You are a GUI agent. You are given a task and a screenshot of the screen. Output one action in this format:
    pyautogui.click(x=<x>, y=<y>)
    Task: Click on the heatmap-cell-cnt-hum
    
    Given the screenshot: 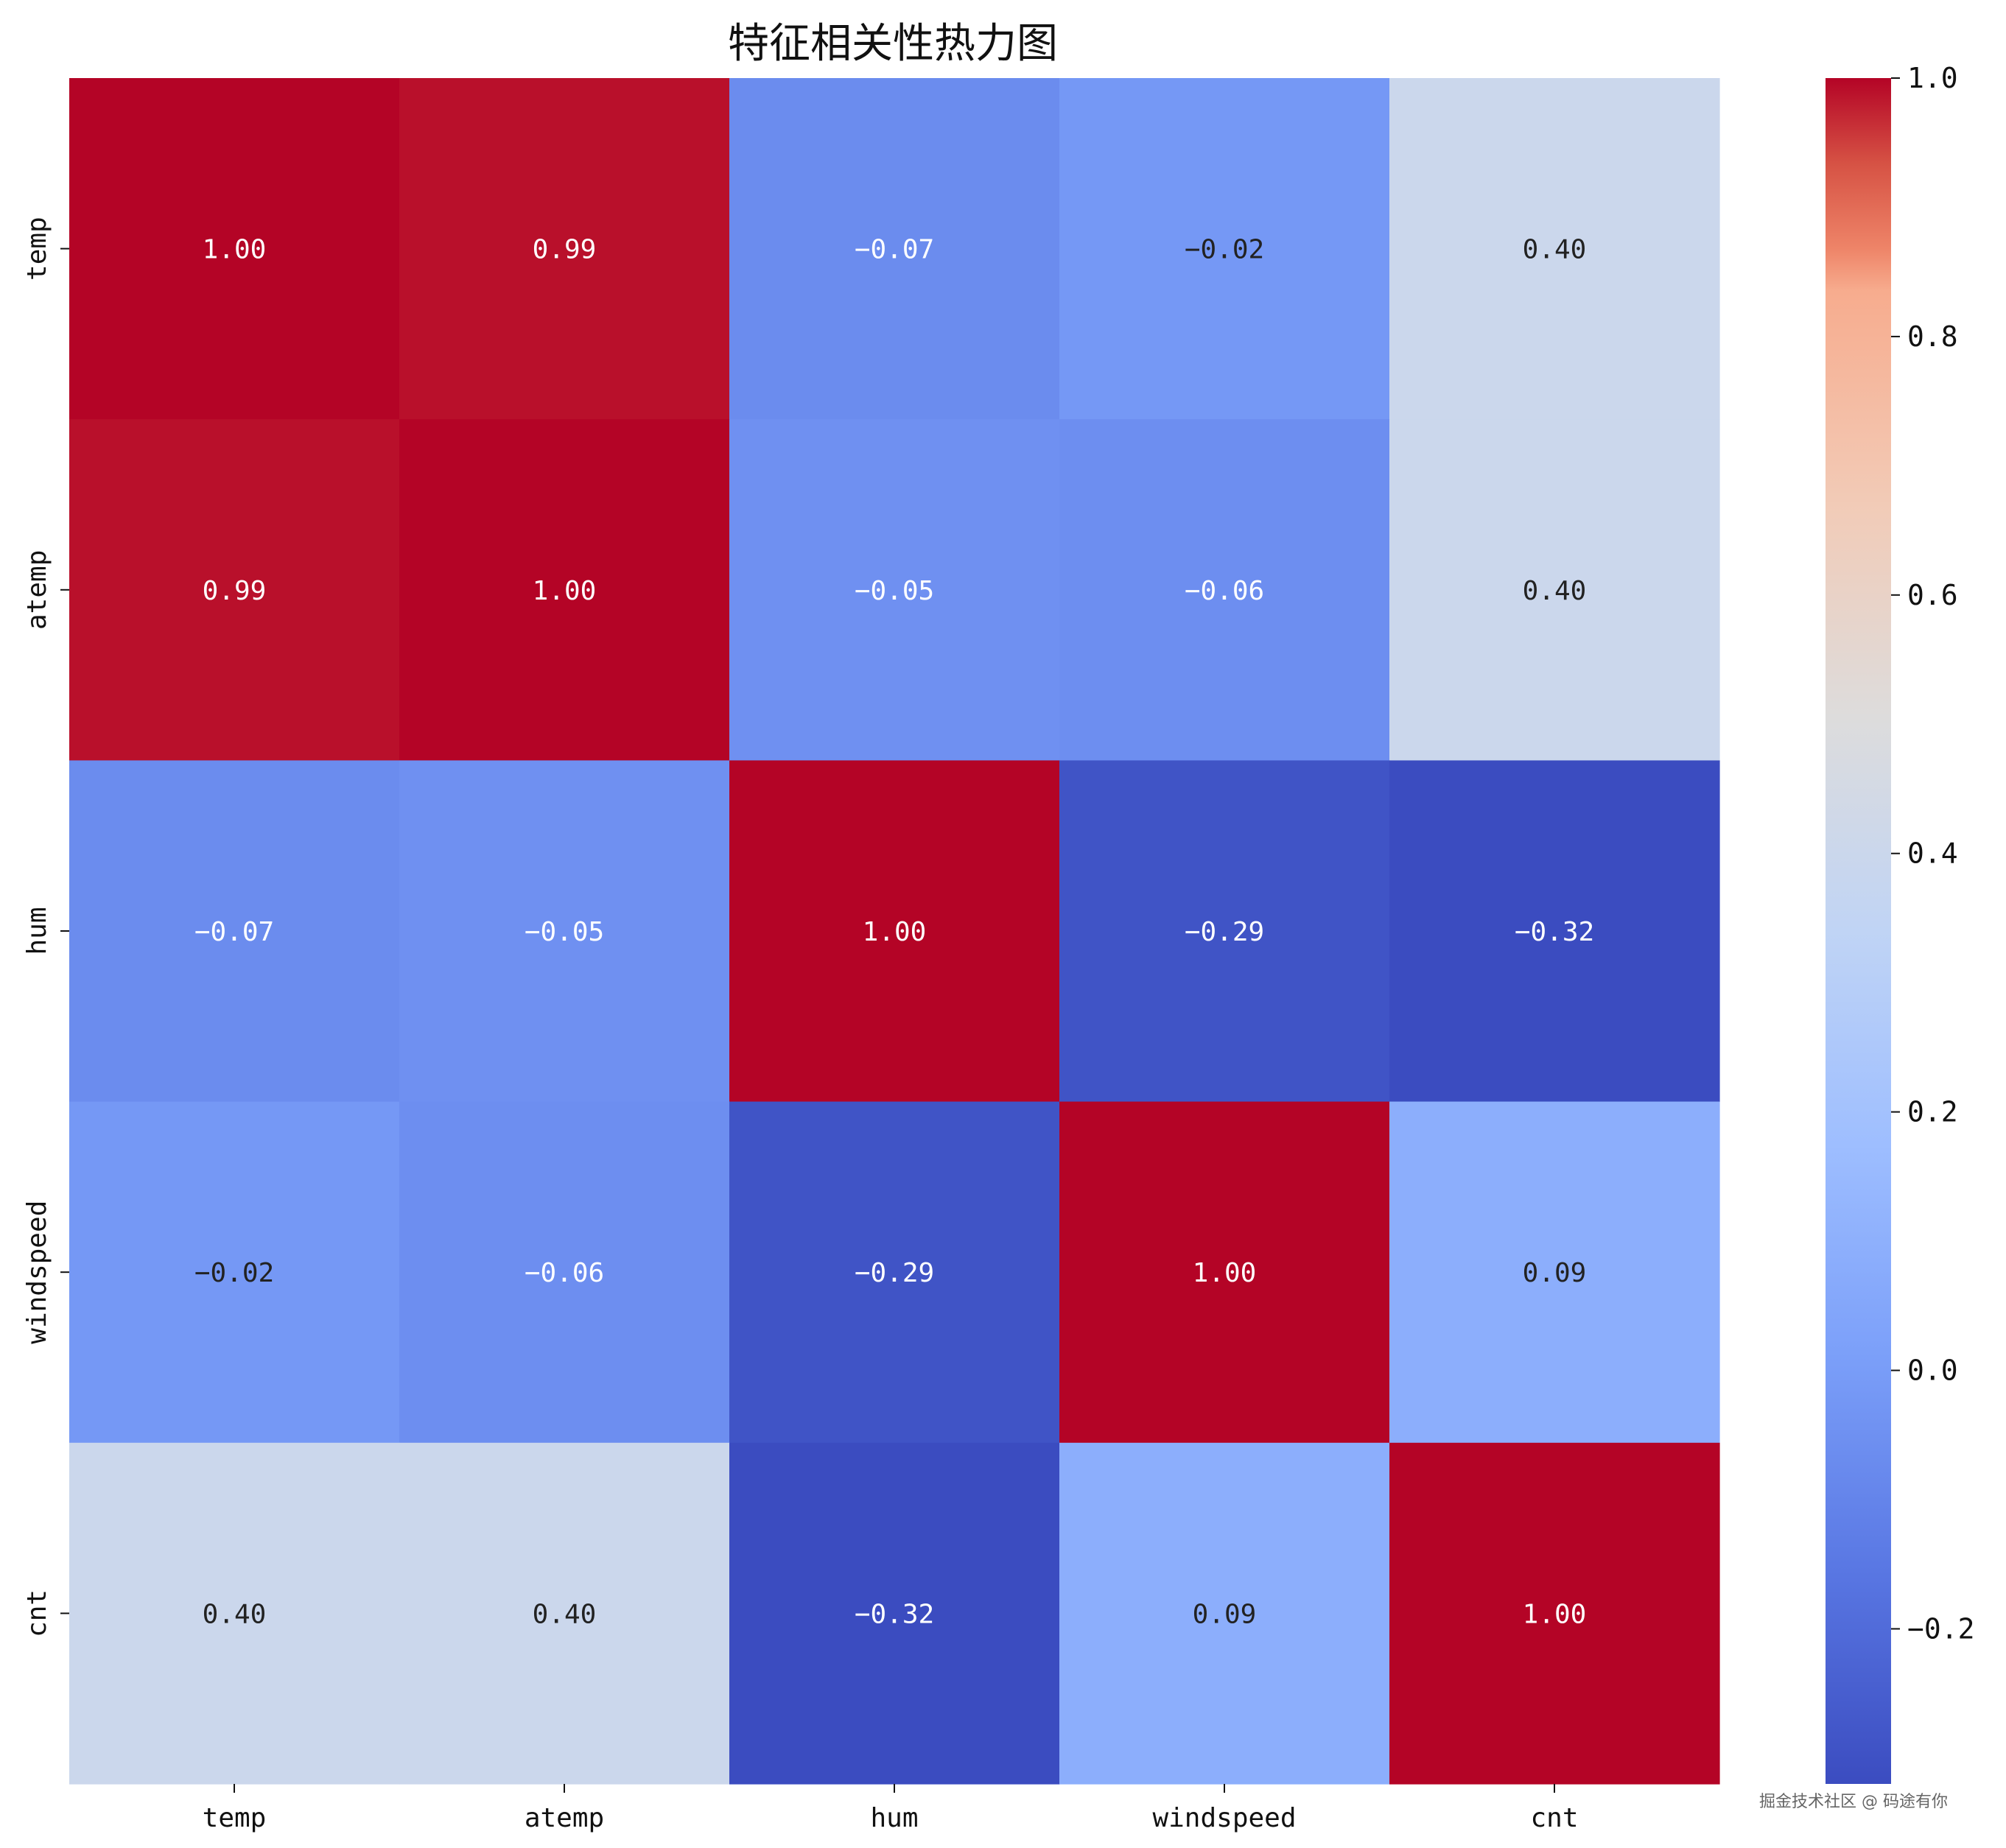 What is the action you would take?
    pyautogui.click(x=895, y=1613)
    